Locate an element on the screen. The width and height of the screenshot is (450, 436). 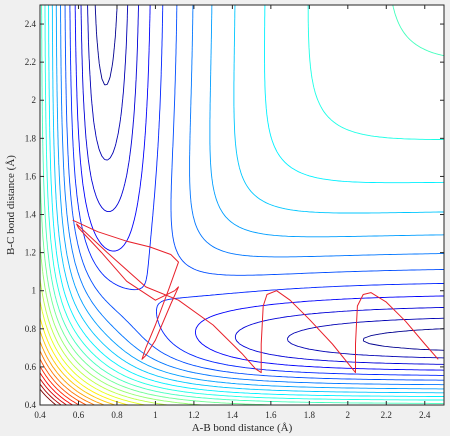
y-tick-label: 1.4 is located at coordinates (31, 215).